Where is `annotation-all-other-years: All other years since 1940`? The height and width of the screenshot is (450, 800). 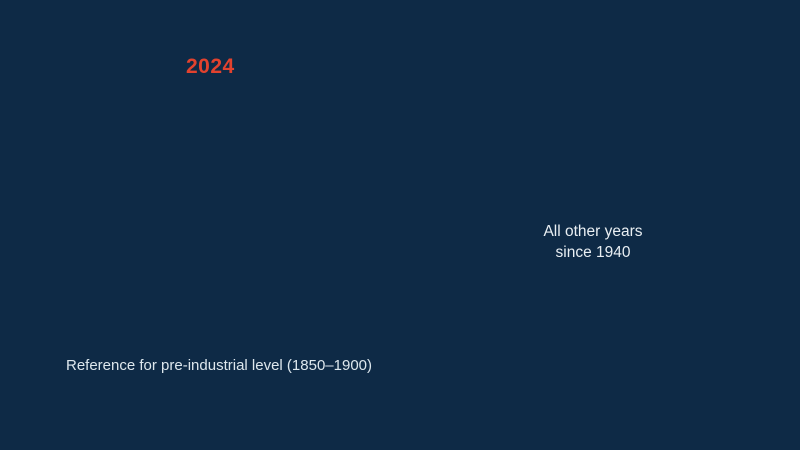 annotation-all-other-years: All other years since 1940 is located at coordinates (593, 242).